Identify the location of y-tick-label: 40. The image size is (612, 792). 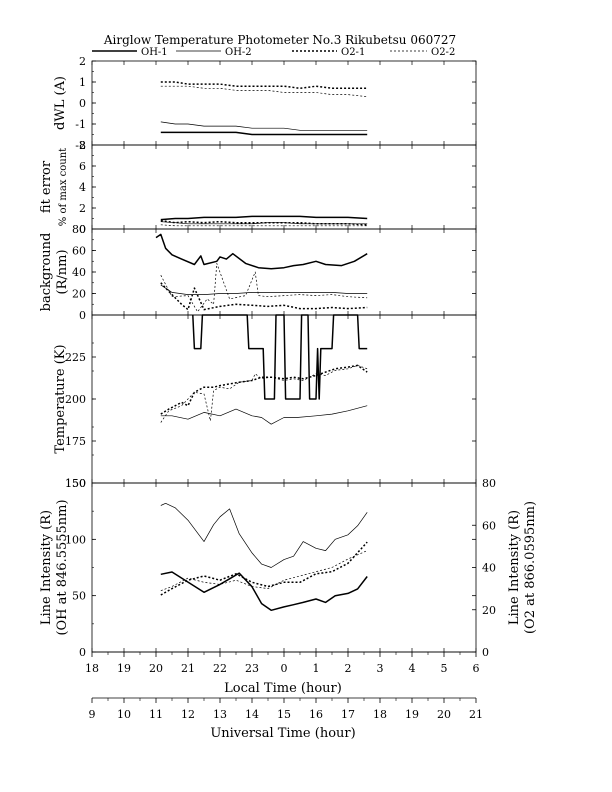
(79, 272).